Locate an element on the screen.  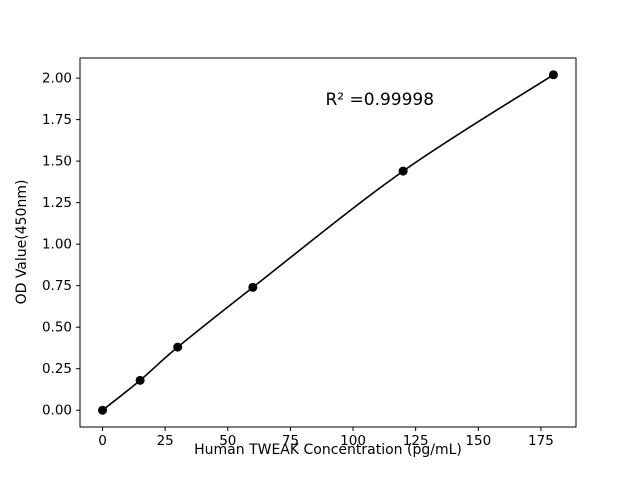
y-tick-label: 1.00 is located at coordinates (57, 245).